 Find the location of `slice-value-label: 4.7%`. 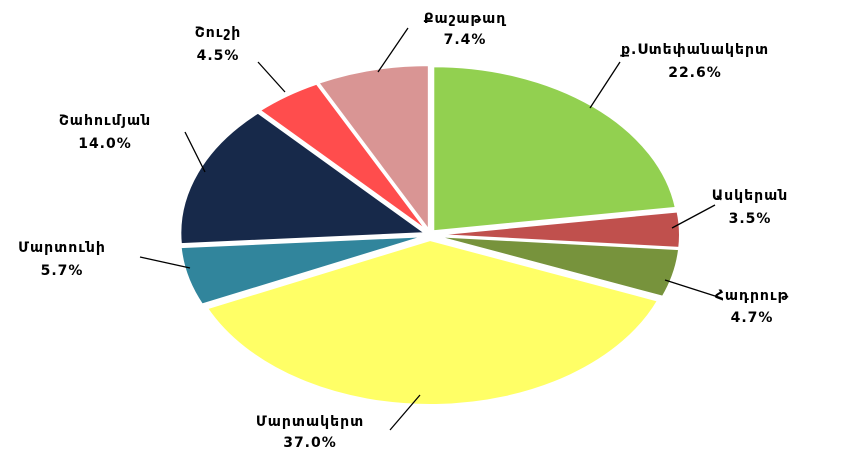

slice-value-label: 4.7% is located at coordinates (752, 318).